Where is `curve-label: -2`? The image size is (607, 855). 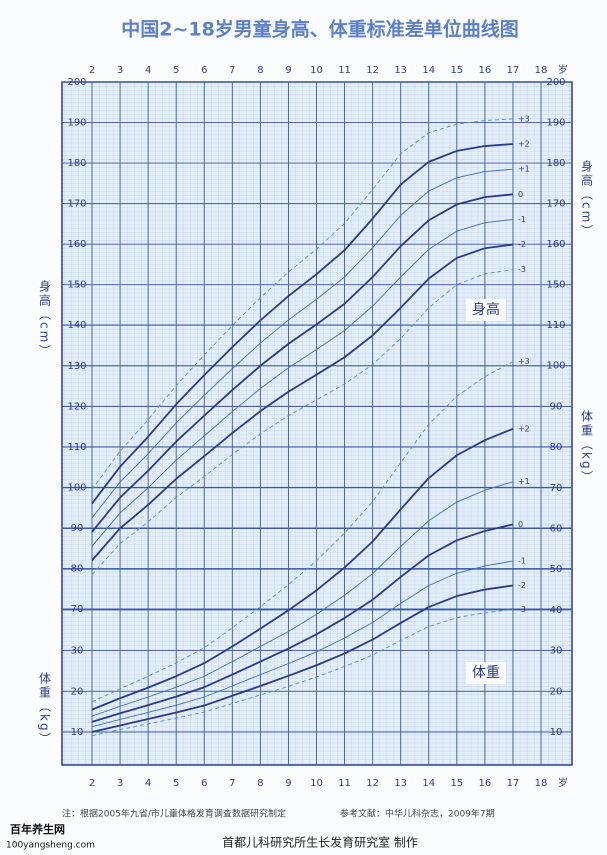 curve-label: -2 is located at coordinates (522, 585).